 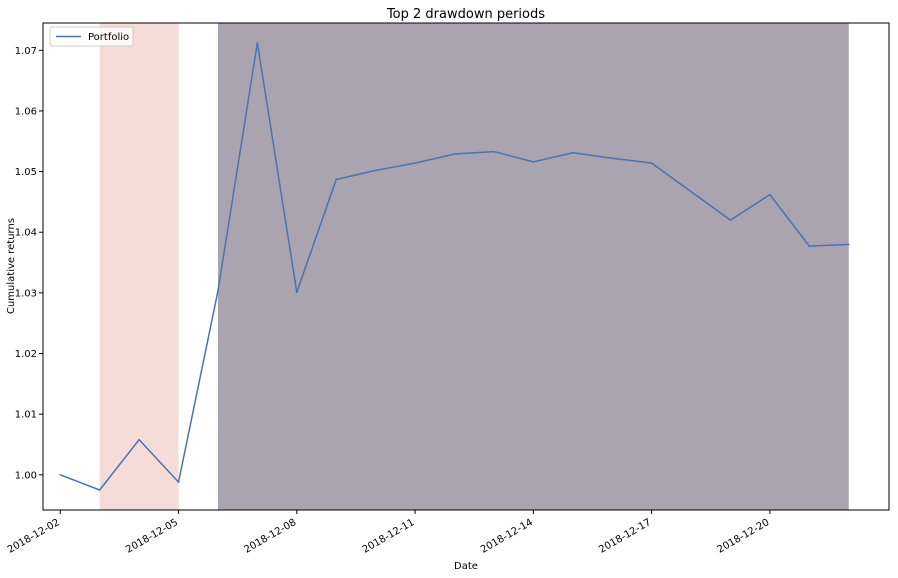 What do you see at coordinates (389, 536) in the screenshot?
I see `x-tick-label: 2018-12-11` at bounding box center [389, 536].